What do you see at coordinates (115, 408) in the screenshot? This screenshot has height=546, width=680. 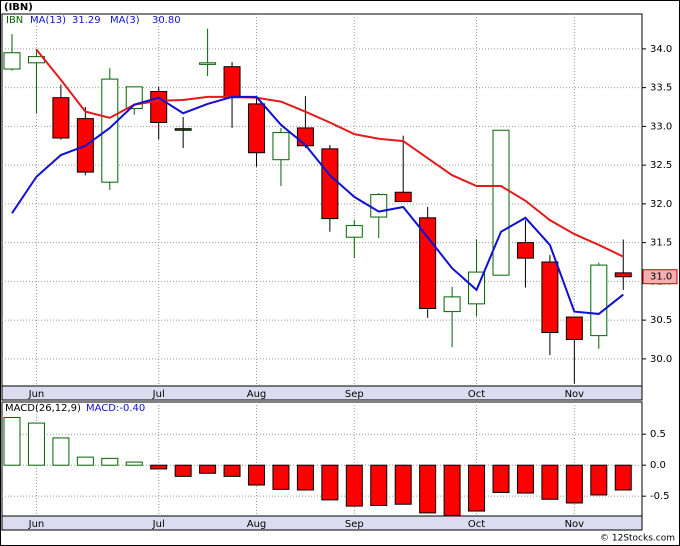 I see `legend-label: MACD:-0.40` at bounding box center [115, 408].